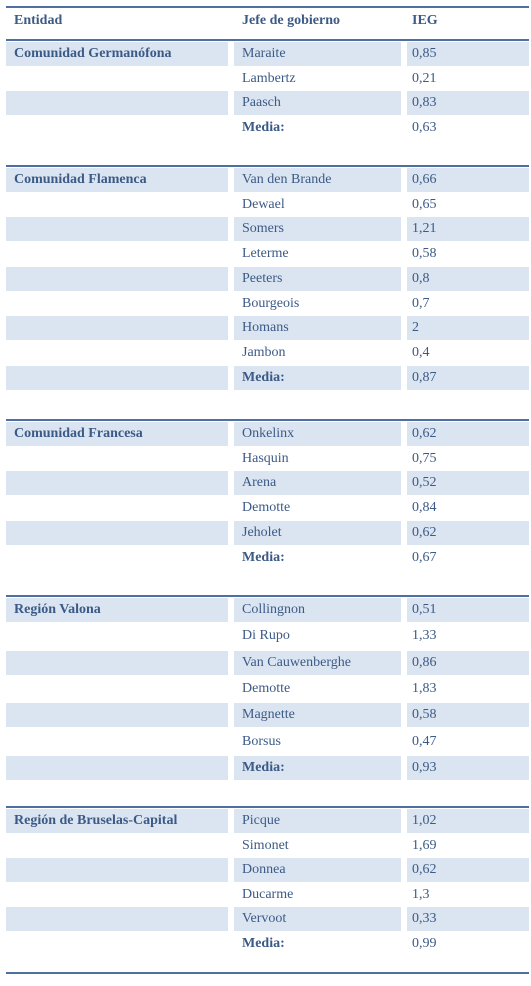 This screenshot has width=531, height=986. What do you see at coordinates (96, 820) in the screenshot?
I see `entity-label: Región de Bruselas-Capital` at bounding box center [96, 820].